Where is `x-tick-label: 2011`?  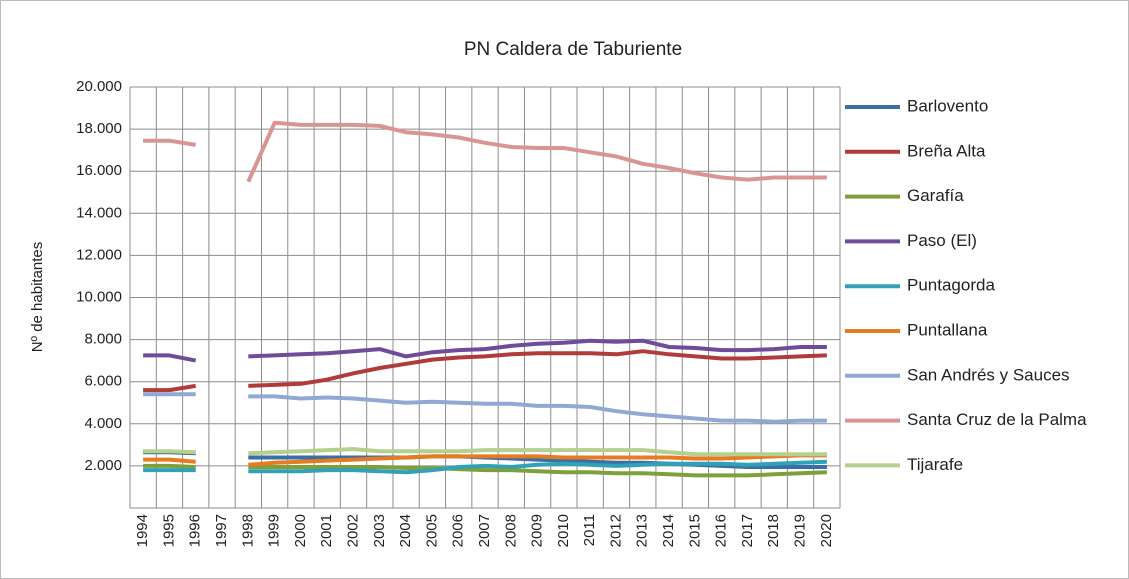
x-tick-label: 2011 is located at coordinates (589, 530).